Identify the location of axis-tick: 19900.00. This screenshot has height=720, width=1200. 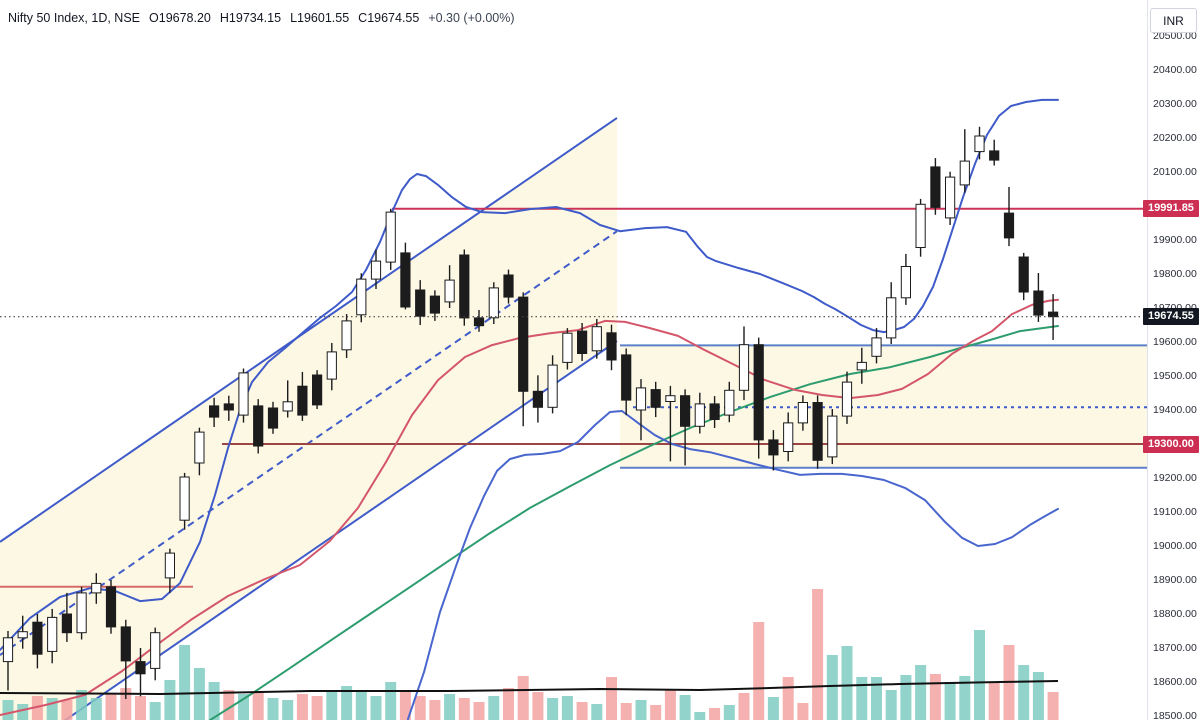
(1175, 240).